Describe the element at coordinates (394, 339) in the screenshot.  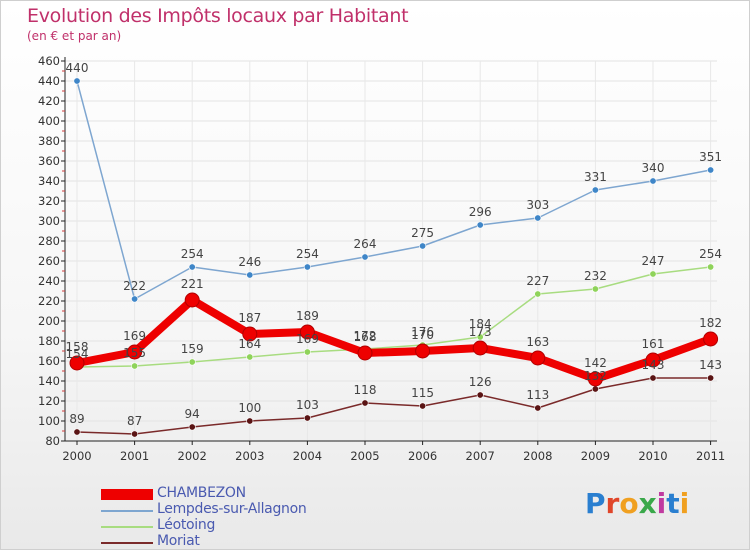
I see `series-line-chambezon` at that location.